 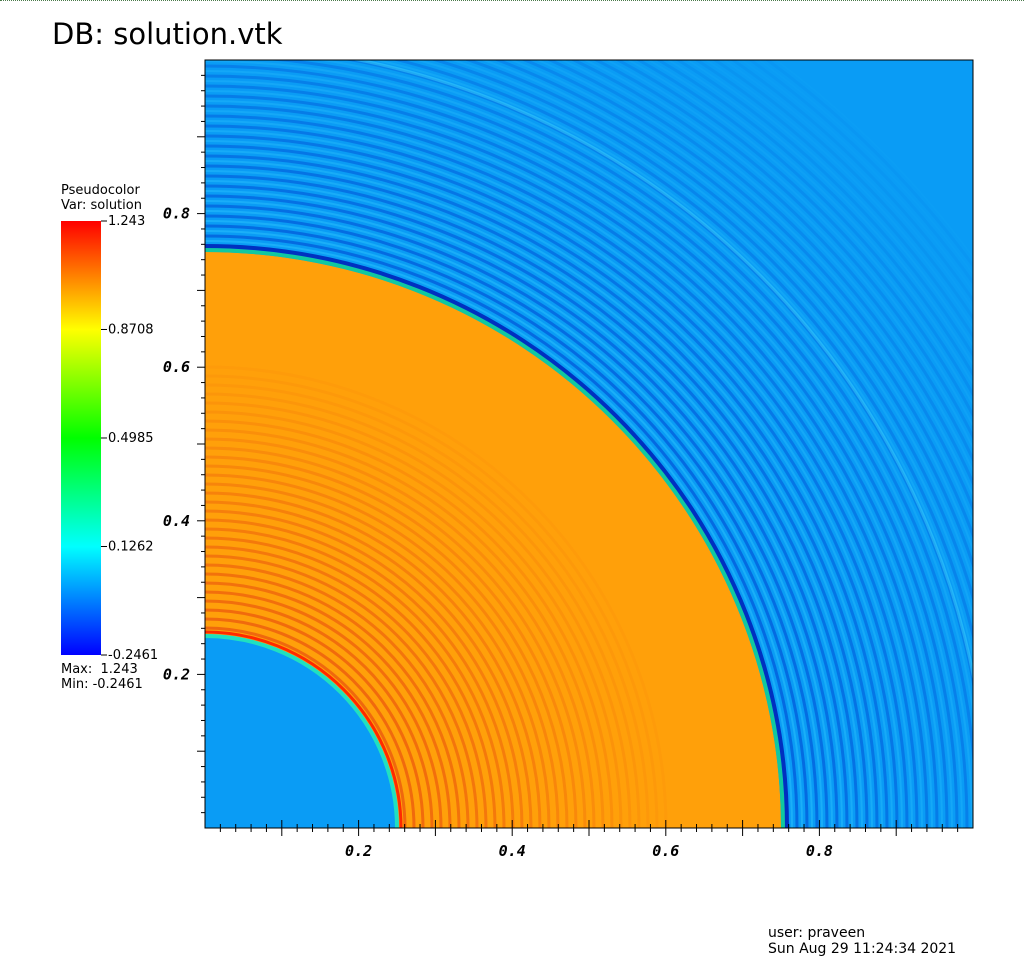 I want to click on timestamp: Sun Aug 29 11:24:34 2021, so click(x=862, y=949).